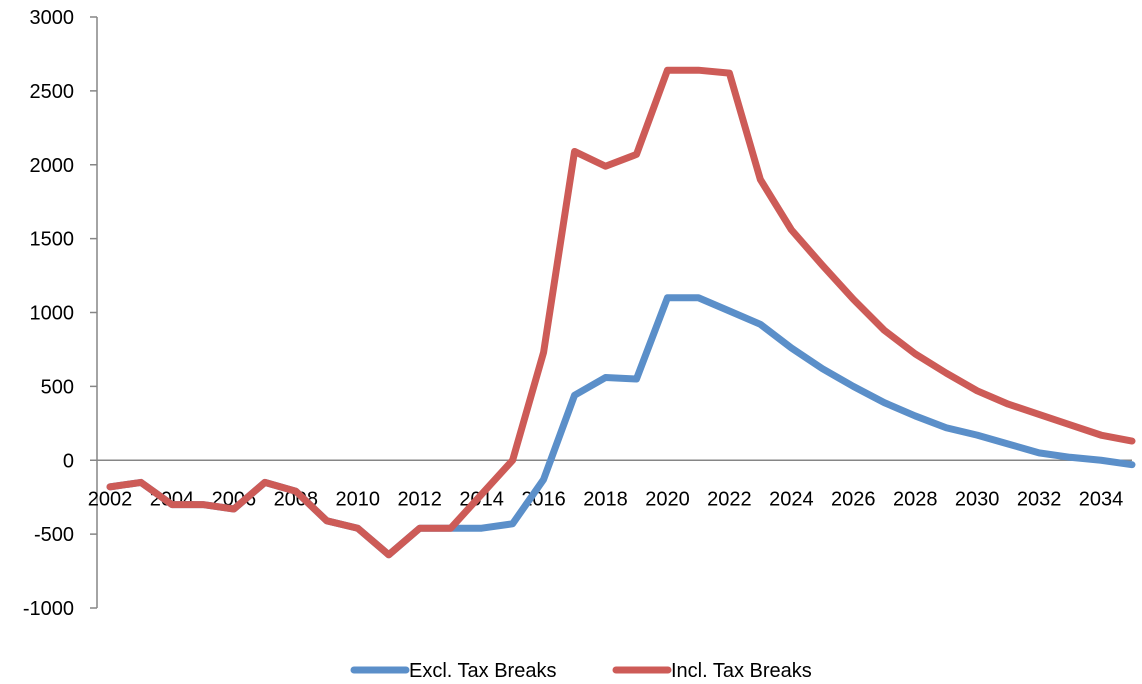  I want to click on x-tick-label: 2022, so click(729, 499).